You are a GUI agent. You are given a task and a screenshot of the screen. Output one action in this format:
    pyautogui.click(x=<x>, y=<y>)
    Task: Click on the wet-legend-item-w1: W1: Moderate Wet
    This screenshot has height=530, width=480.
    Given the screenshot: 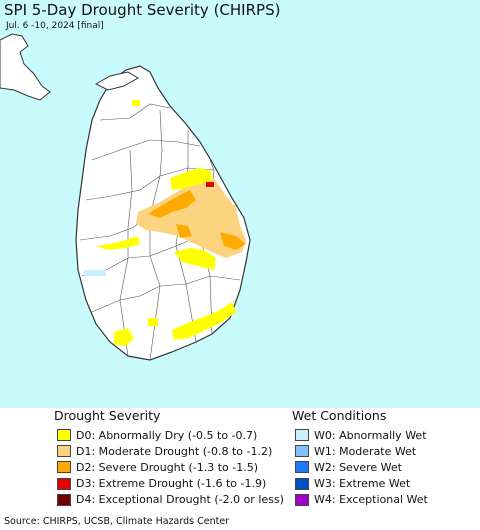 What is the action you would take?
    pyautogui.click(x=355, y=451)
    